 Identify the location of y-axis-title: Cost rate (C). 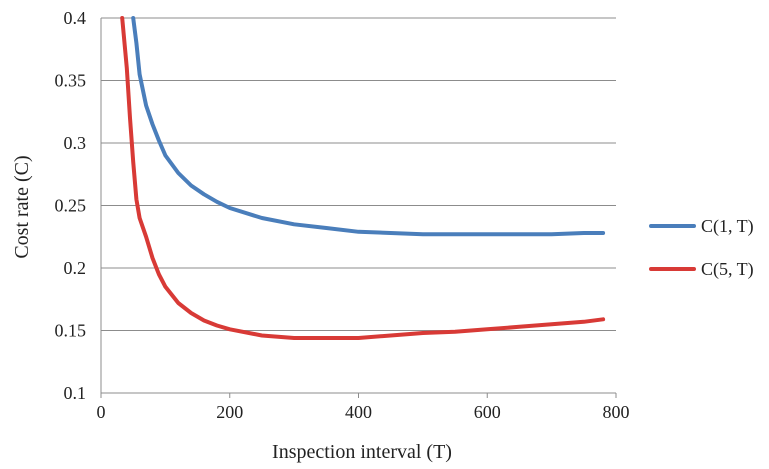
(22, 206).